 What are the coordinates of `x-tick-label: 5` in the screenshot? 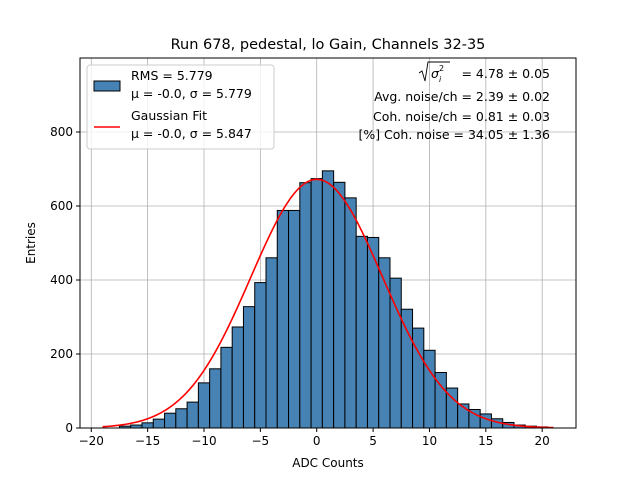 It's located at (373, 441).